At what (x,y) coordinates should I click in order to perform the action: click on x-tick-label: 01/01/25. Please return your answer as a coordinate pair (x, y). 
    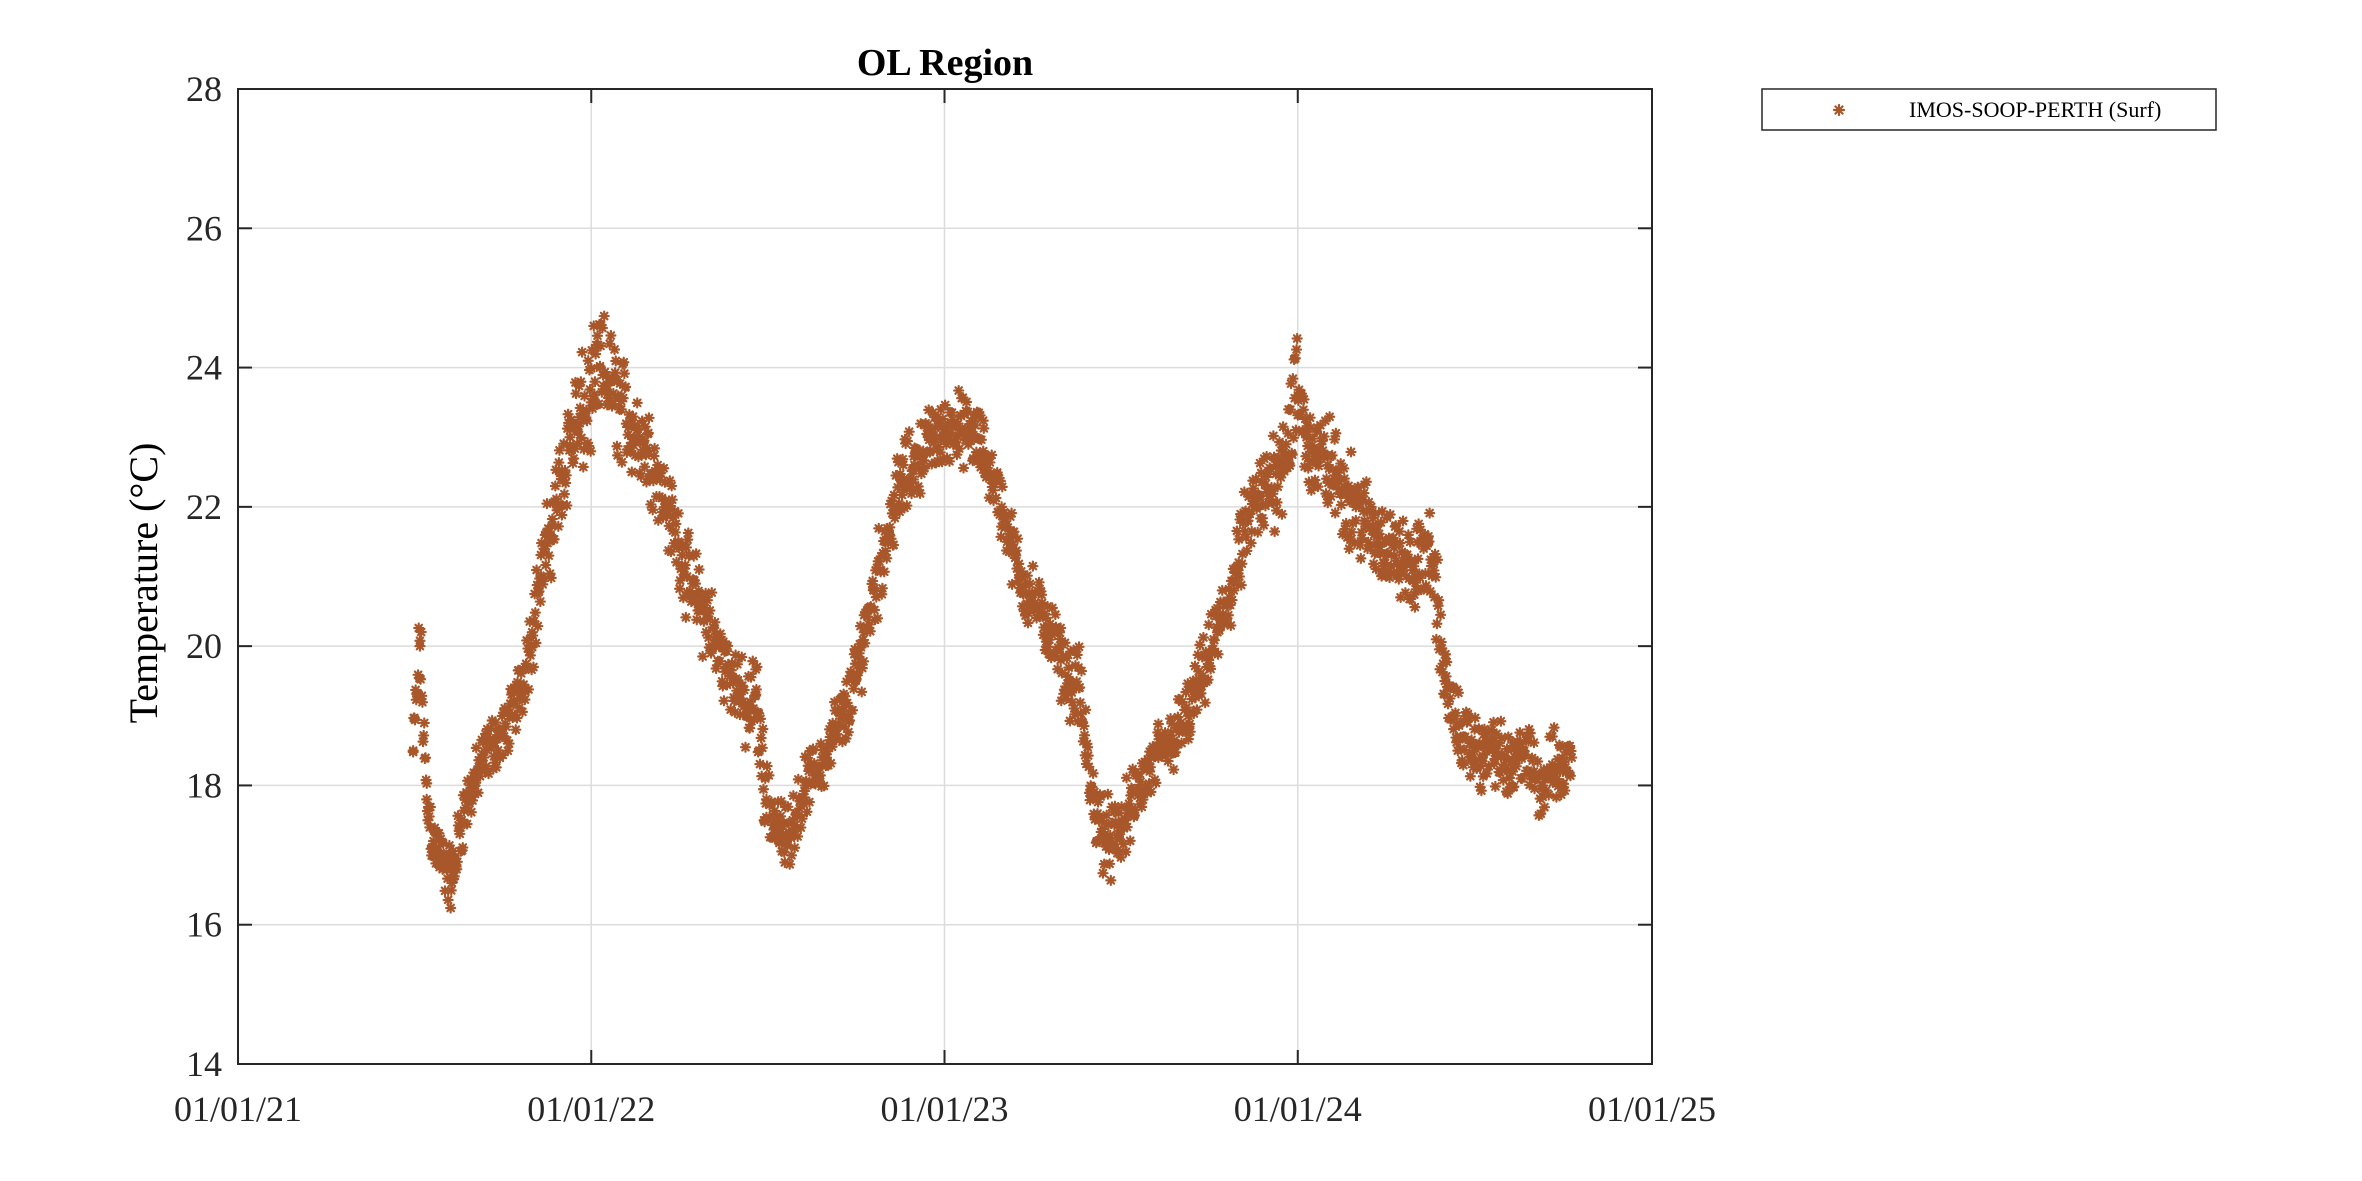
    Looking at the image, I should click on (1652, 1109).